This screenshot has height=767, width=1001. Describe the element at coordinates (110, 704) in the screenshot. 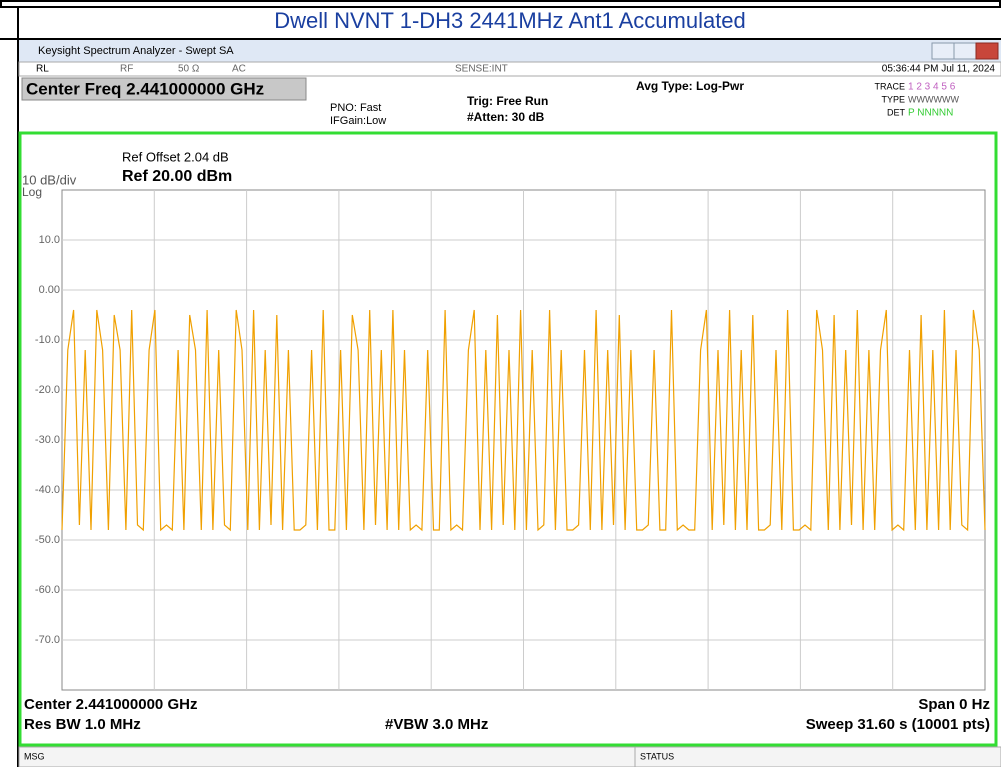

I see `center: Center 2.441000000 GHz` at that location.